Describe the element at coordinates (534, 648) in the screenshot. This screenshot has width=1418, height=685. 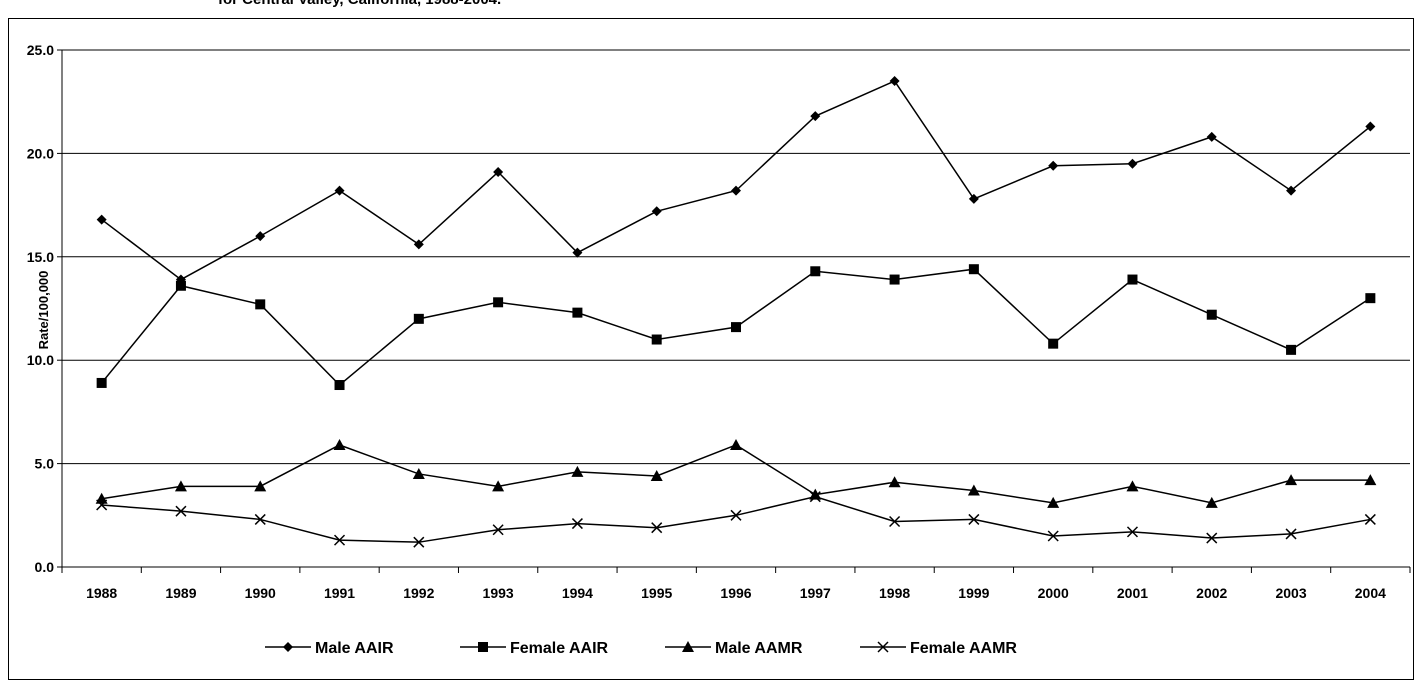
I see `legend-item-female-aair: Female AAIR` at that location.